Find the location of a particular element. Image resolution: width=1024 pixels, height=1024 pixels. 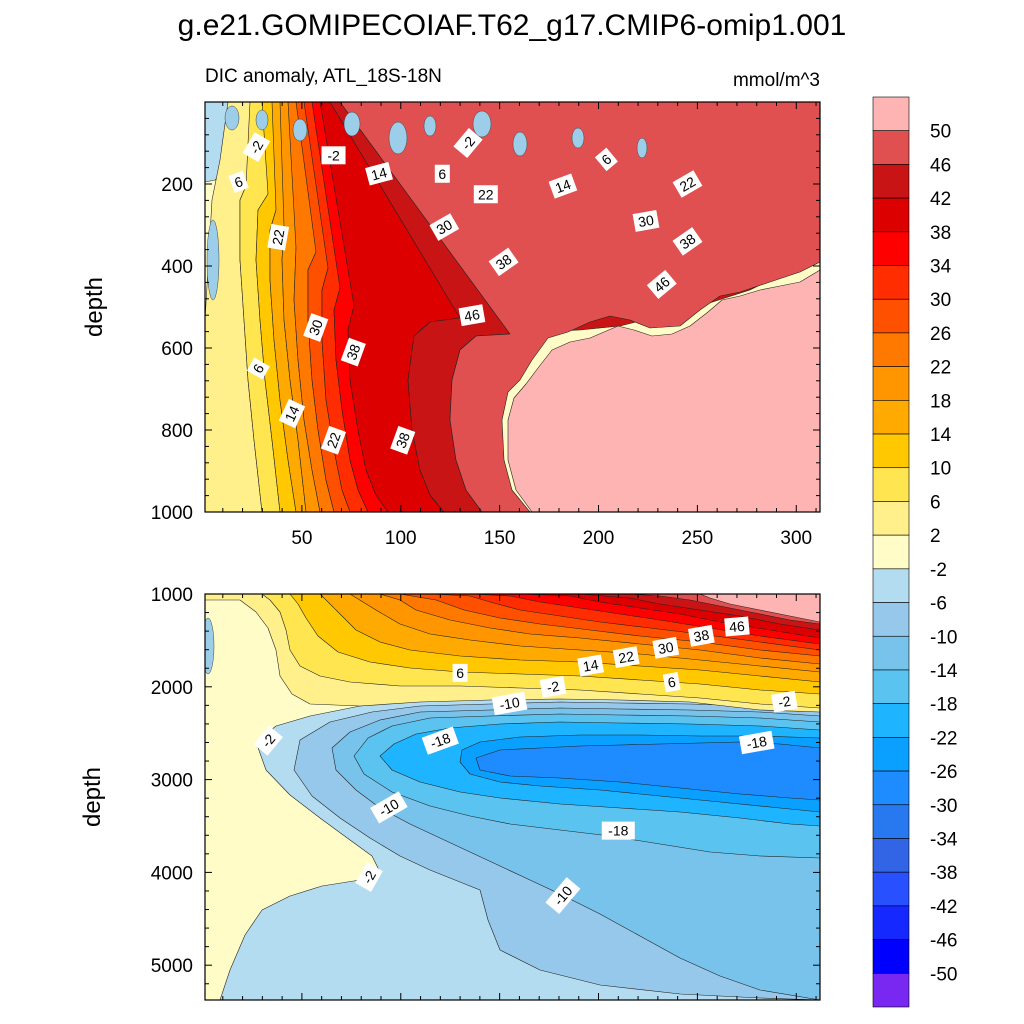

y-tick-label: 1000 is located at coordinates (172, 595).